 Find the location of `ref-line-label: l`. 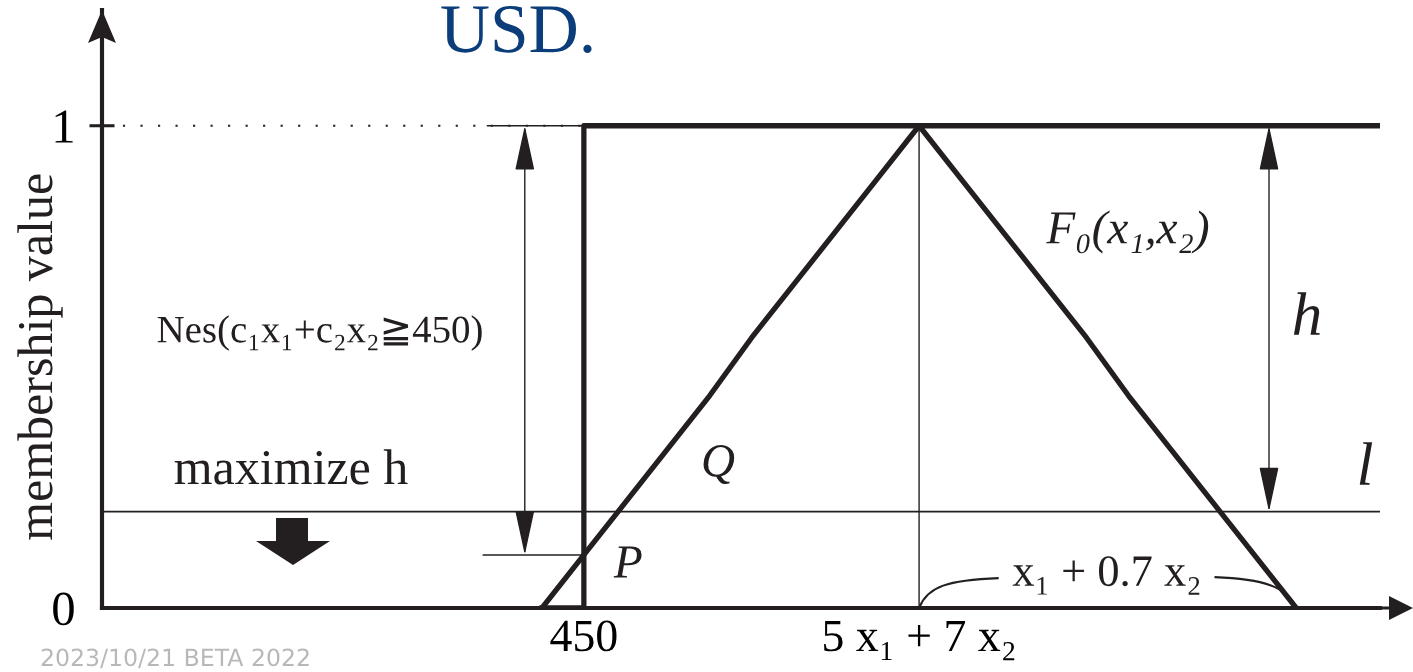

ref-line-label: l is located at coordinates (1366, 463).